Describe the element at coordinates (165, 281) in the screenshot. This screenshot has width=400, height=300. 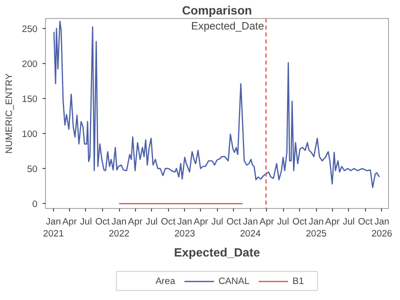
I see `legend-title: Area` at that location.